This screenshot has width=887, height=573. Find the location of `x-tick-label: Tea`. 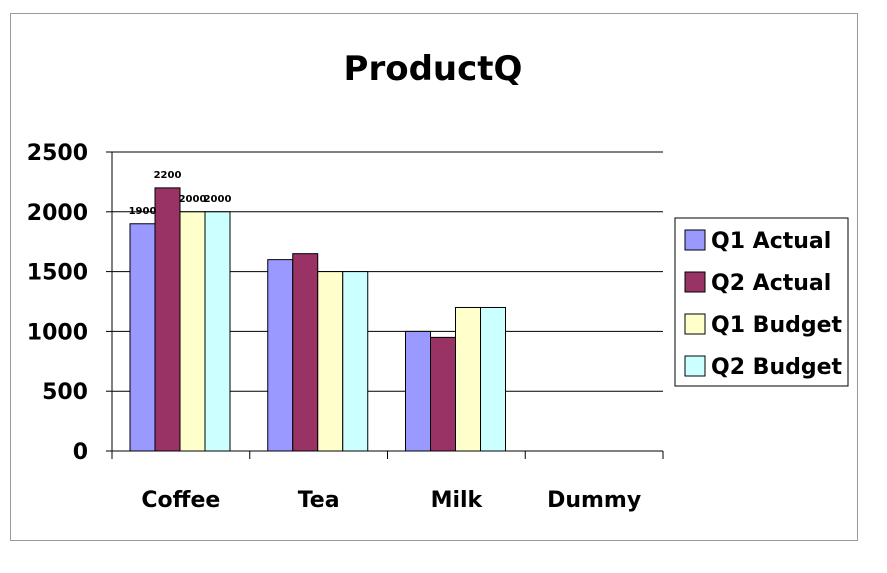

x-tick-label: Tea is located at coordinates (319, 500).